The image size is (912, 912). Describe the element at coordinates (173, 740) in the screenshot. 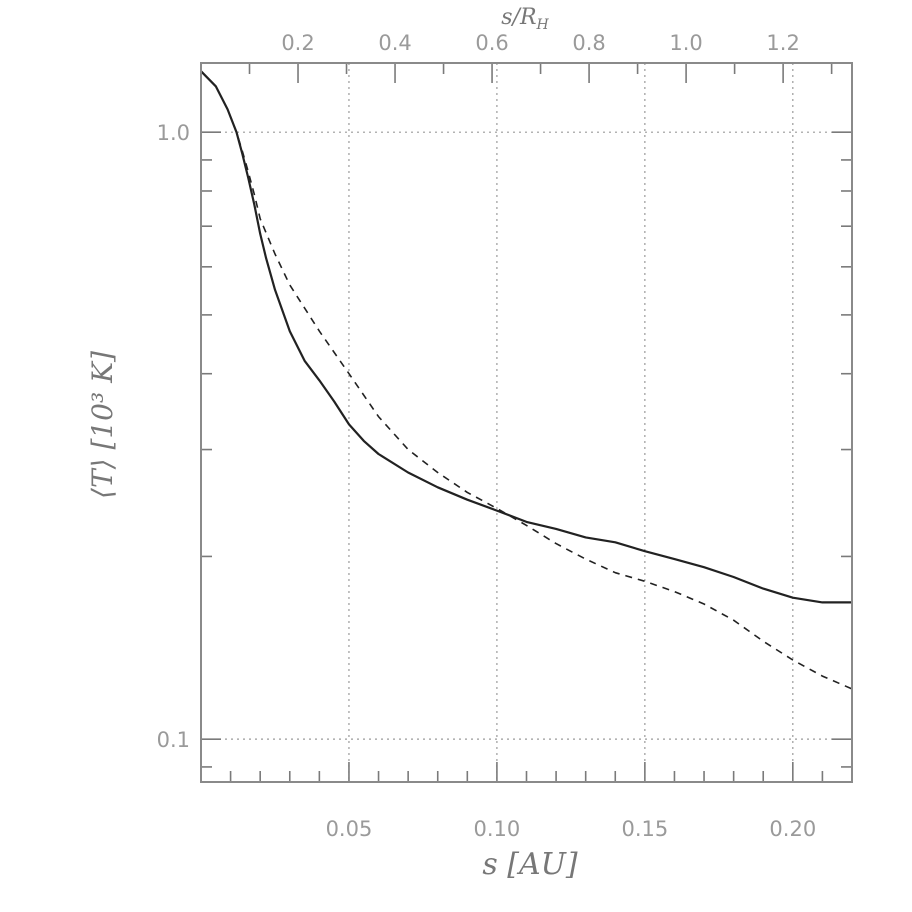

I see `y-tick-label: 0.1` at that location.